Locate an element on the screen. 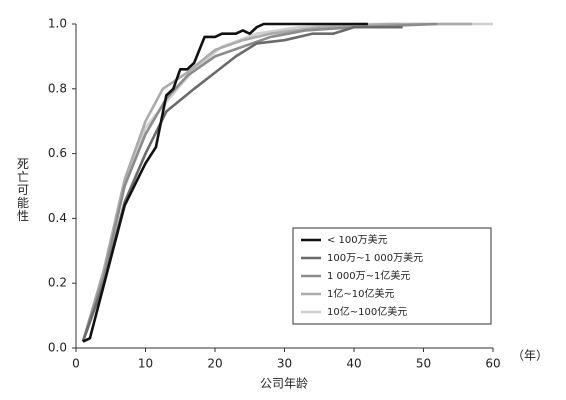 The image size is (566, 400). y-tick-label: 0.6 is located at coordinates (57, 153).